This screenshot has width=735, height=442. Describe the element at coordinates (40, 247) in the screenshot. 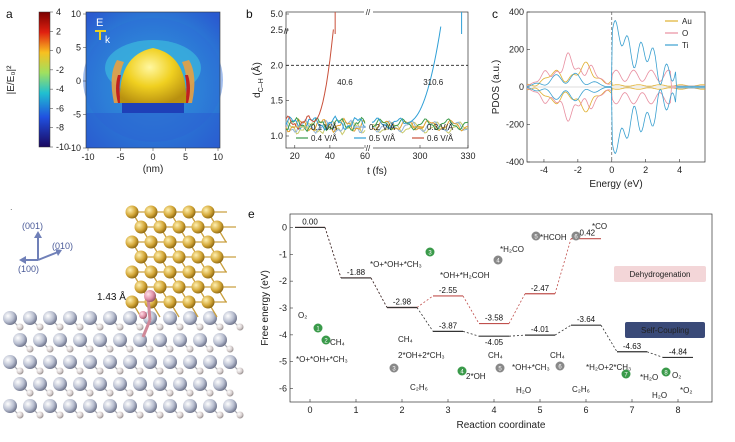

I see `crystal-axes` at that location.